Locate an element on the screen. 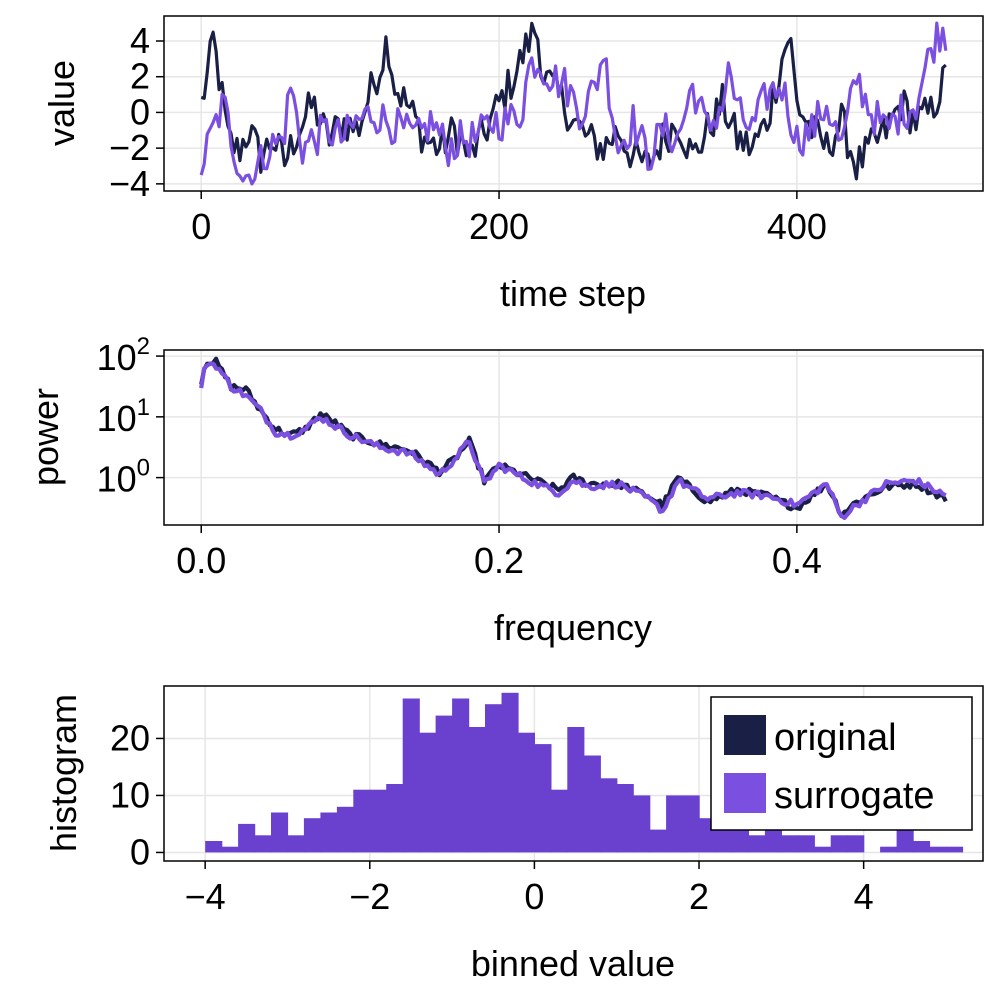  y-tick-label: 10 is located at coordinates (130, 794).